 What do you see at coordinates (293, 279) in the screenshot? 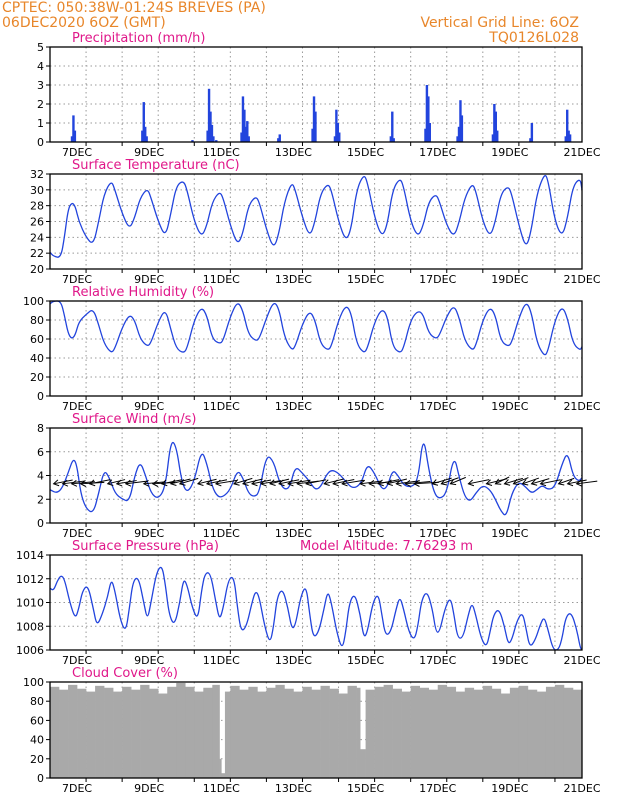
I see `temp-xtick-label: 13DEC` at bounding box center [293, 279].